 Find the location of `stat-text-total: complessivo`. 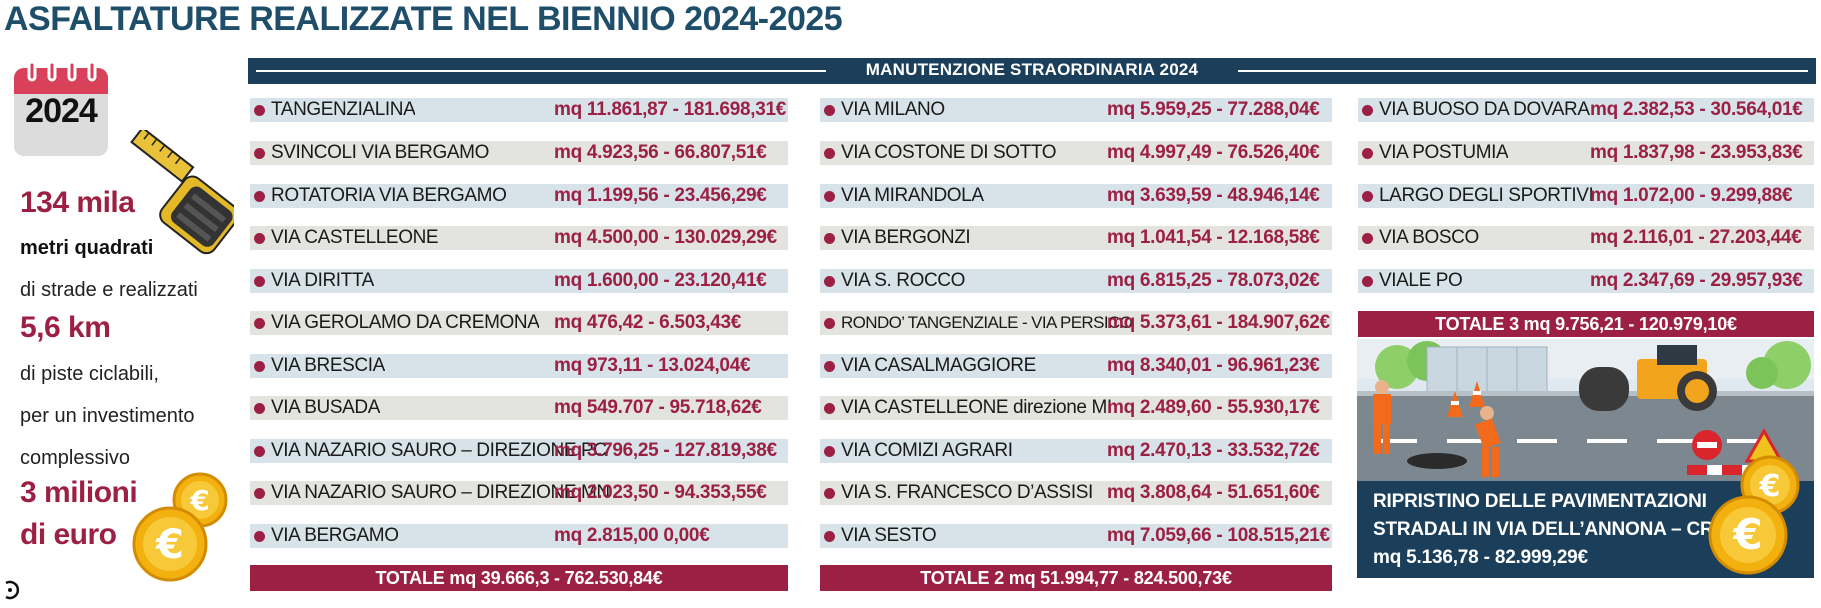

stat-text-total: complessivo is located at coordinates (75, 458).